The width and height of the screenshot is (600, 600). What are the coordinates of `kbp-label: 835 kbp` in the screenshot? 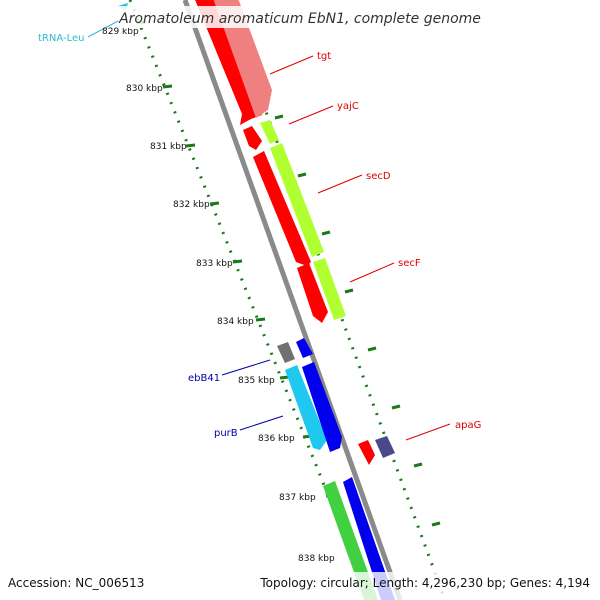 It's located at (256, 381).